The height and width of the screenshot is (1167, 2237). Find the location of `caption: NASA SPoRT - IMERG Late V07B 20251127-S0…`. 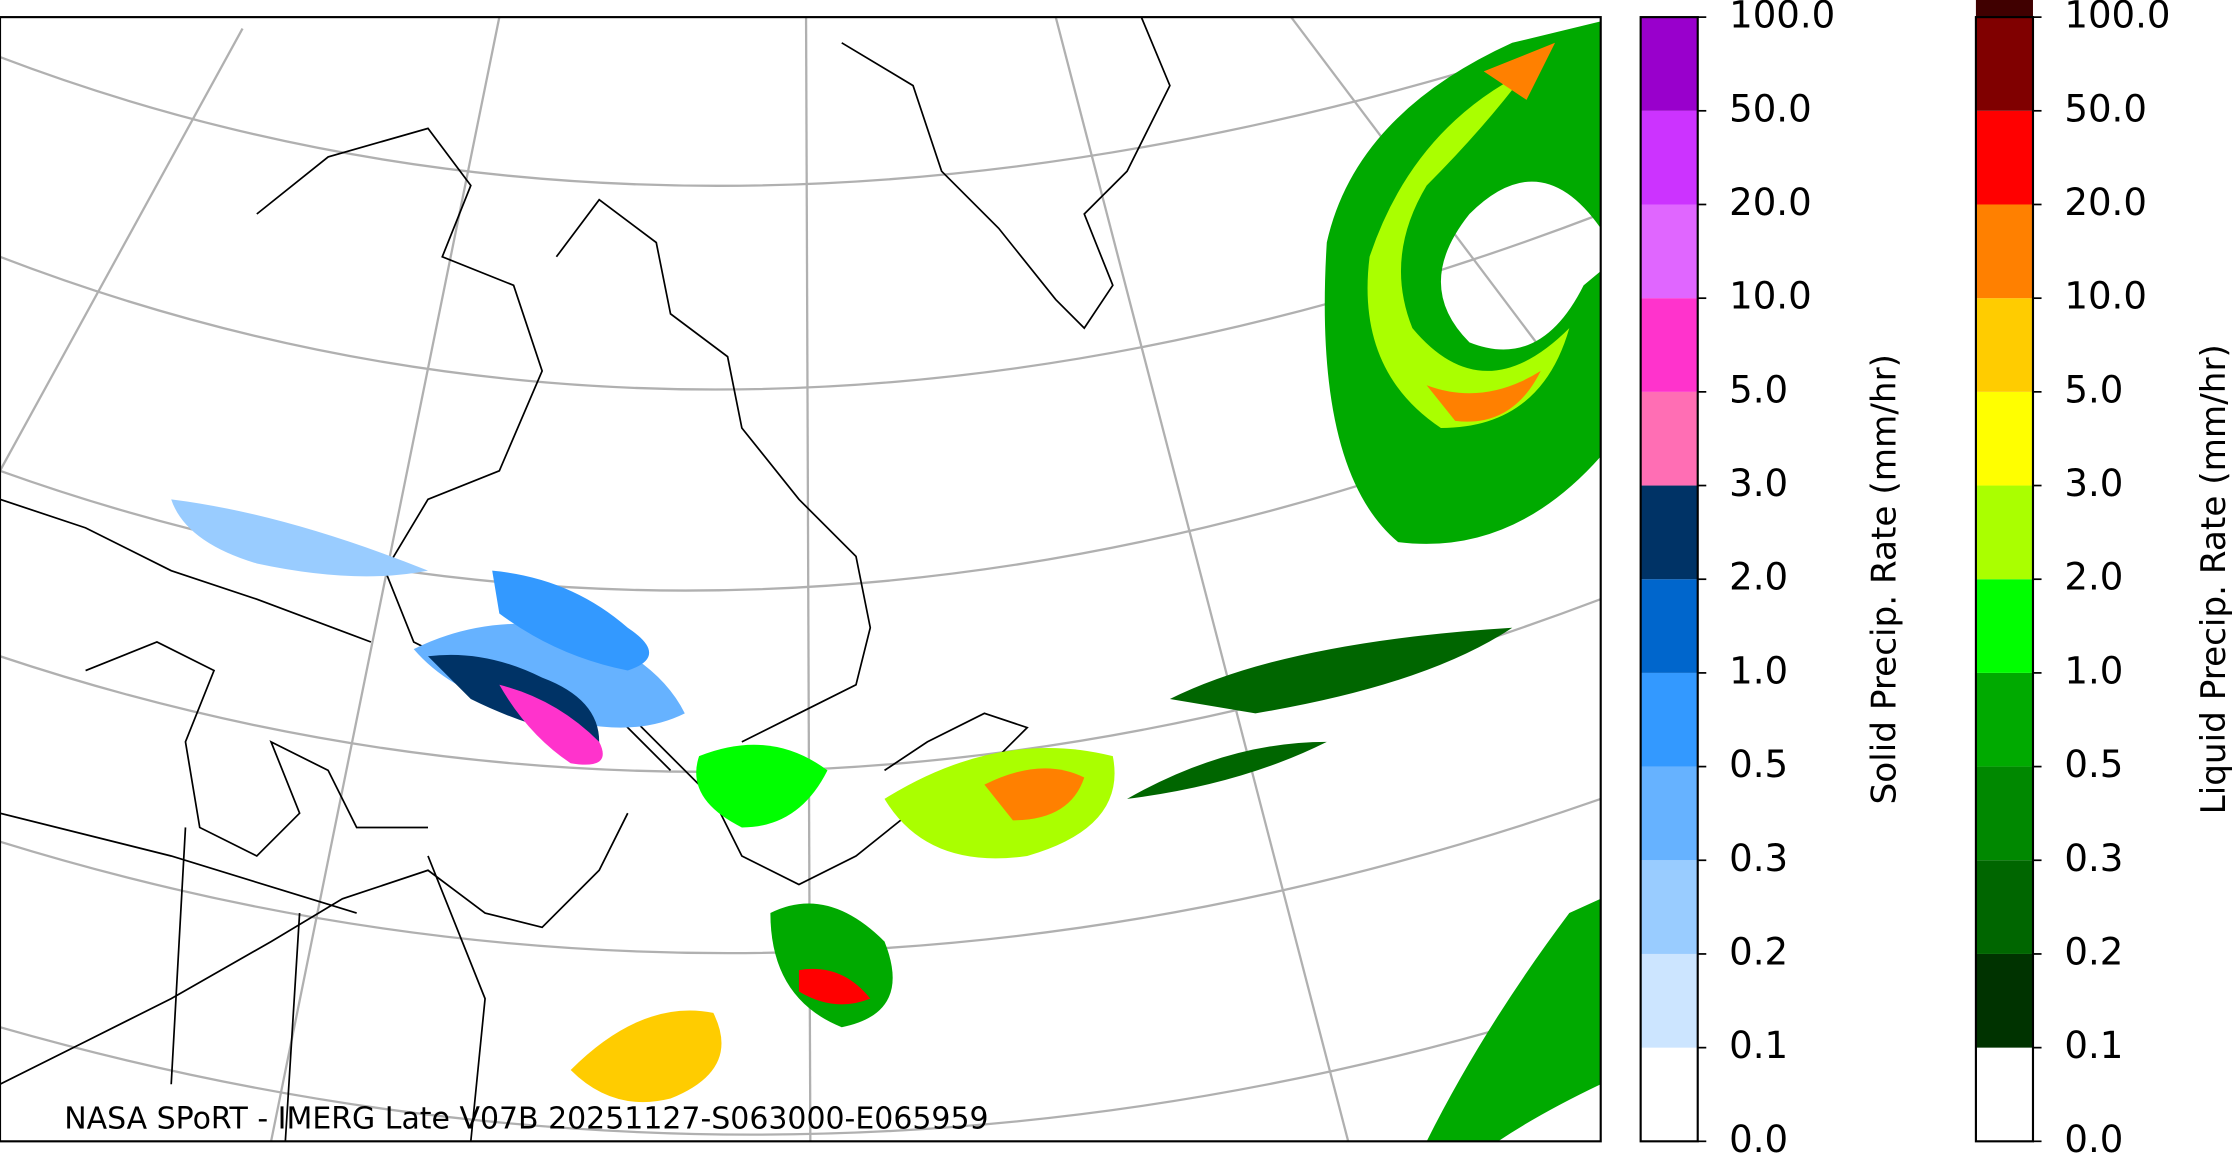

caption: NASA SPoRT - IMERG Late V07B 20251127-S0… is located at coordinates (526, 1118).